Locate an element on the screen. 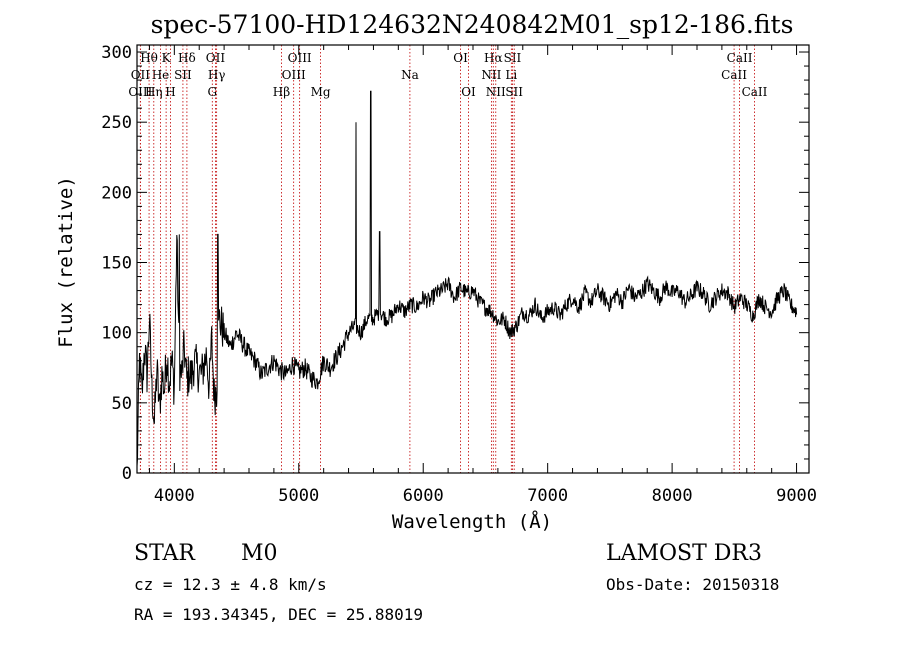  line-marker-label-25: NII is located at coordinates (496, 92).